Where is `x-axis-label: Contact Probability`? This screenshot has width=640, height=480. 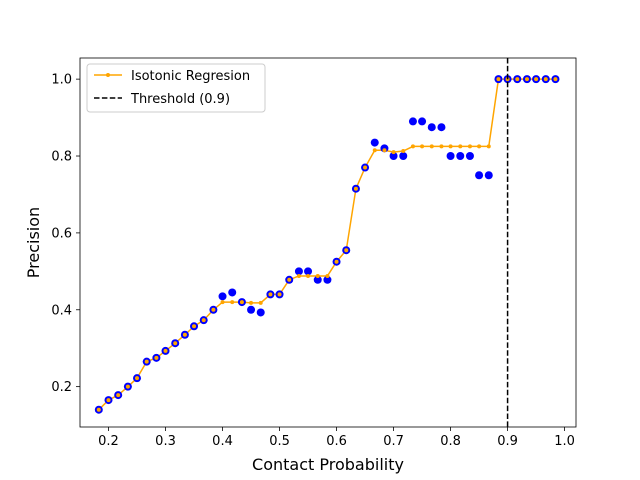 x-axis-label: Contact Probability is located at coordinates (328, 464).